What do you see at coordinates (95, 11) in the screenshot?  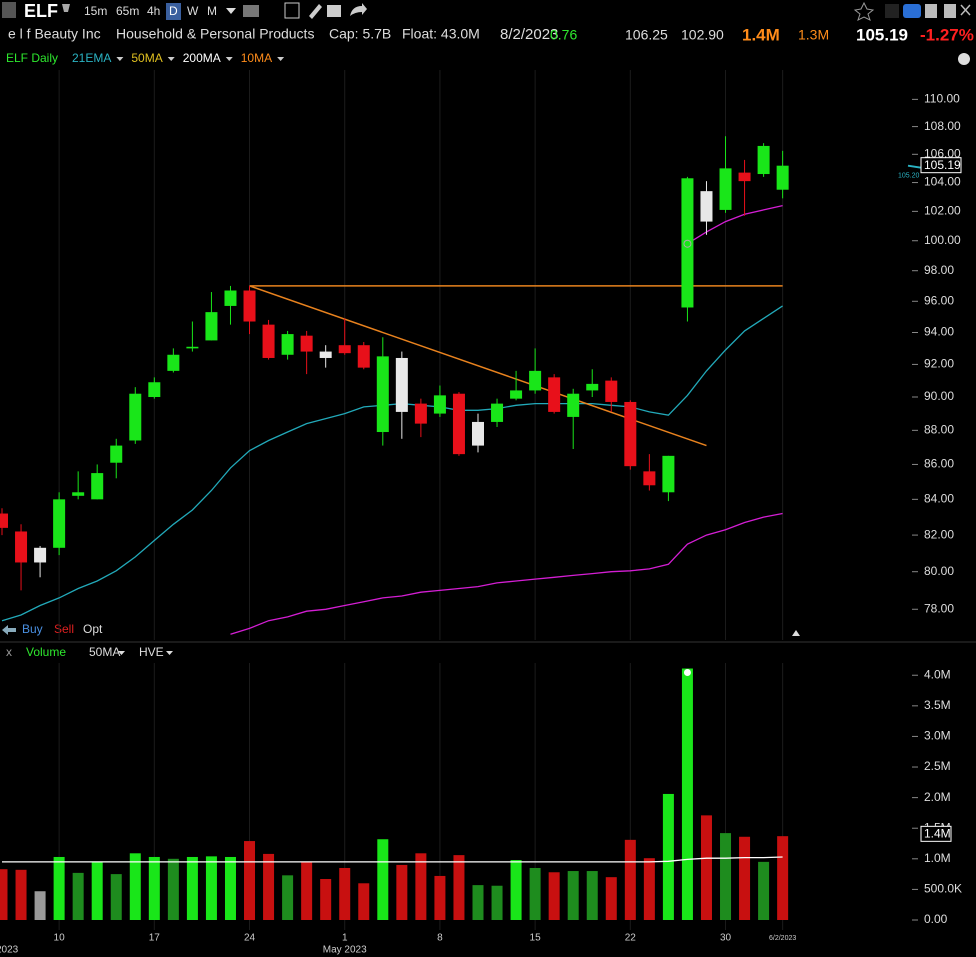 I see `timeframe: 15m` at bounding box center [95, 11].